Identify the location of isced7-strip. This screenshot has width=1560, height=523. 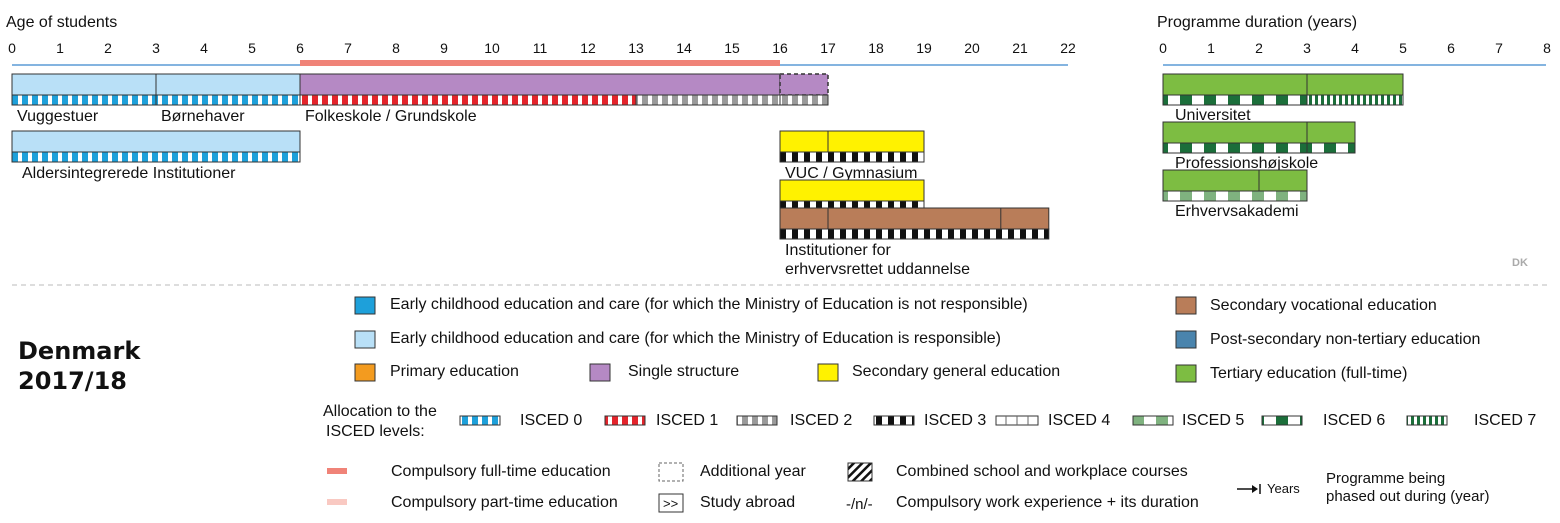
(1355, 100).